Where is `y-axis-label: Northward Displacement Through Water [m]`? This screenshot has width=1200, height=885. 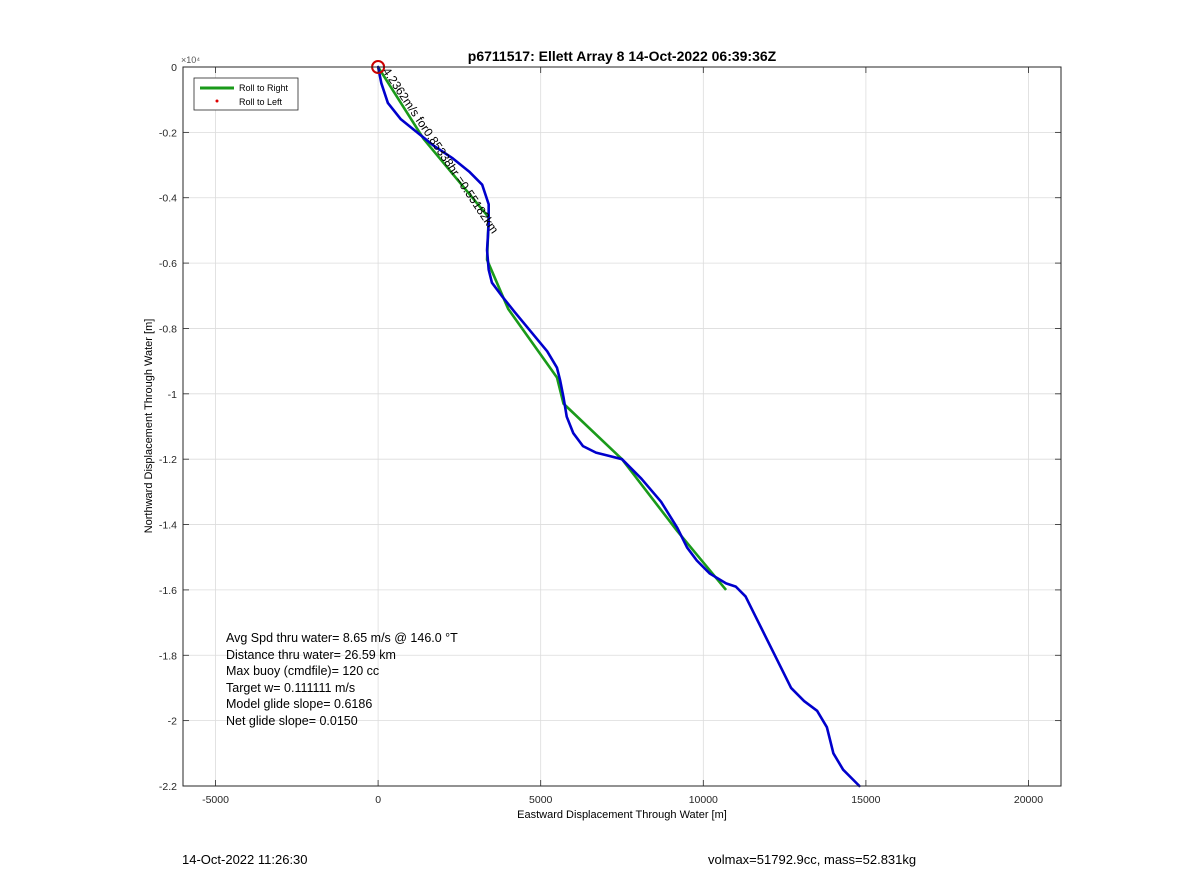 y-axis-label: Northward Displacement Through Water [m] is located at coordinates (149, 426).